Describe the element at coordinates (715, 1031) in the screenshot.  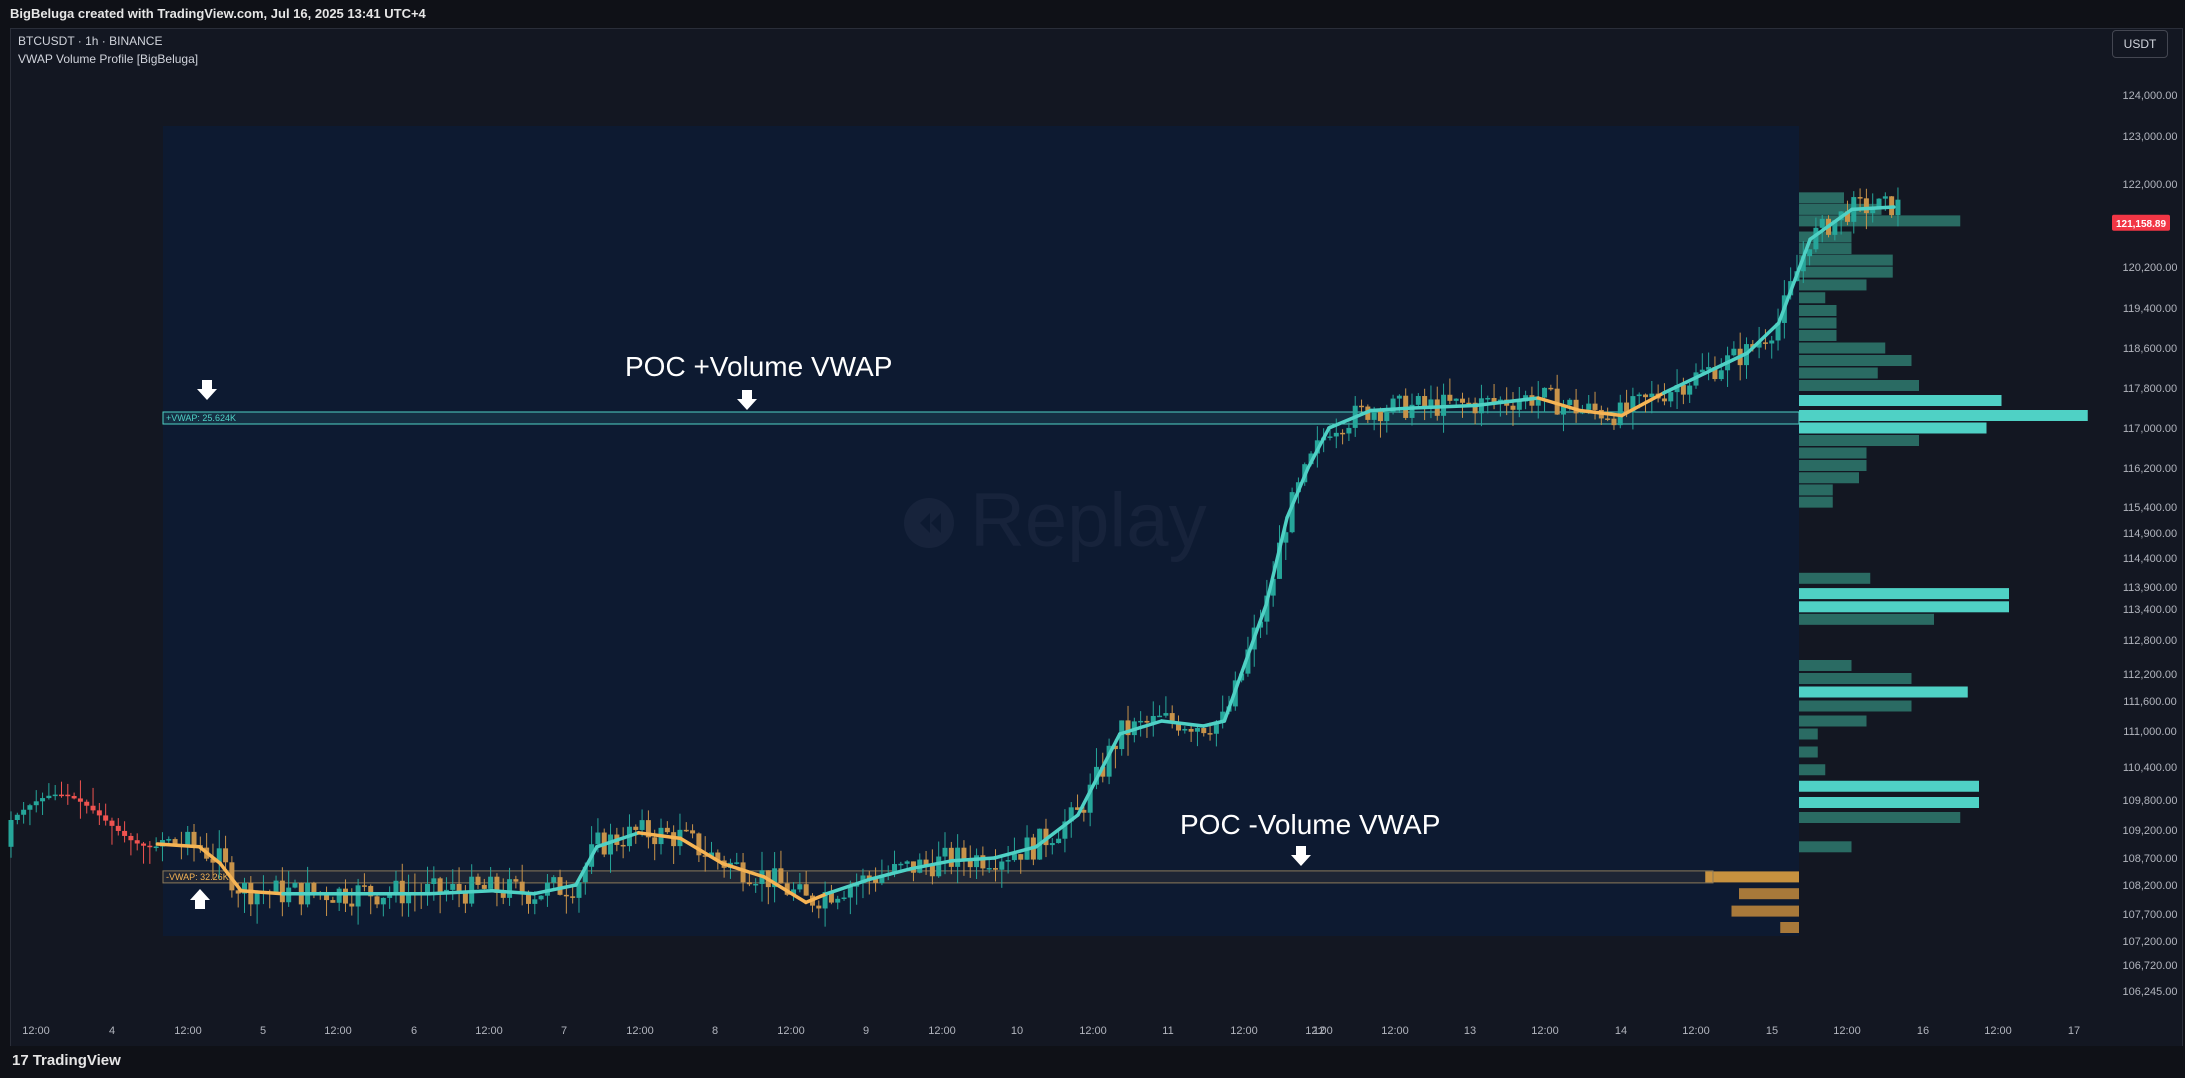
I see `time-tick-label: 8` at that location.